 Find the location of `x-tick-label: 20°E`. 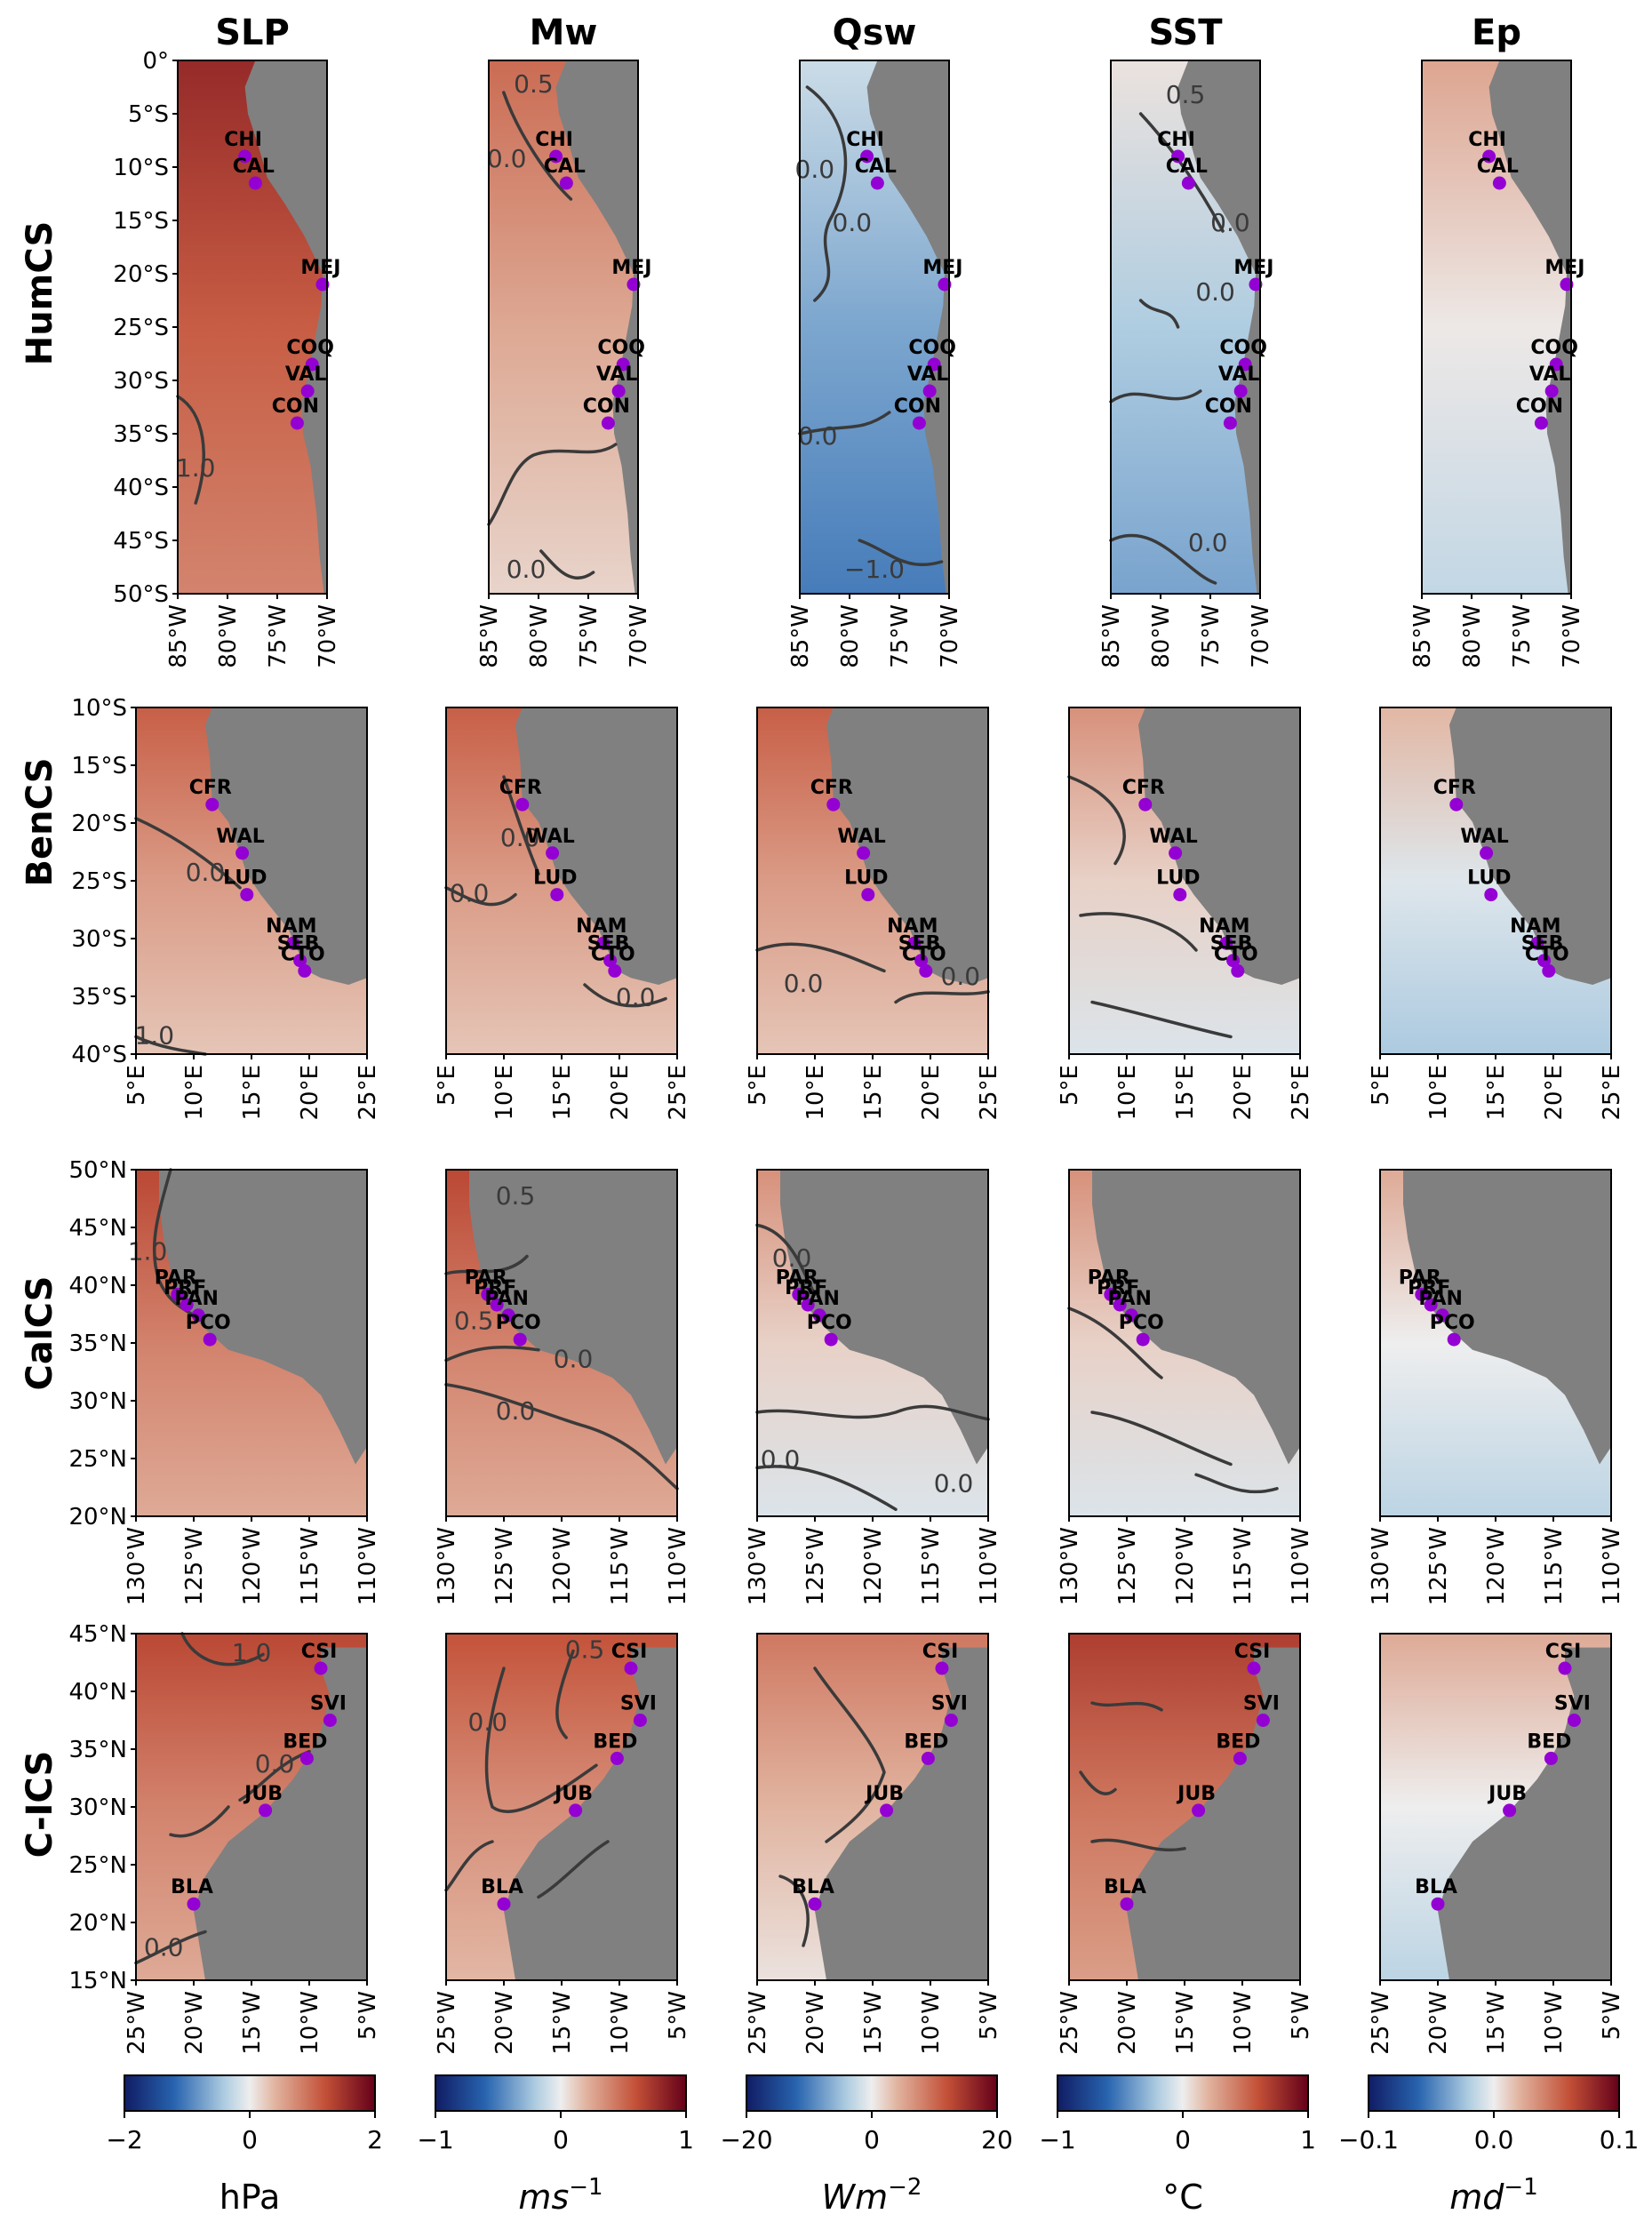

x-tick-label: 20°E is located at coordinates (310, 1093).